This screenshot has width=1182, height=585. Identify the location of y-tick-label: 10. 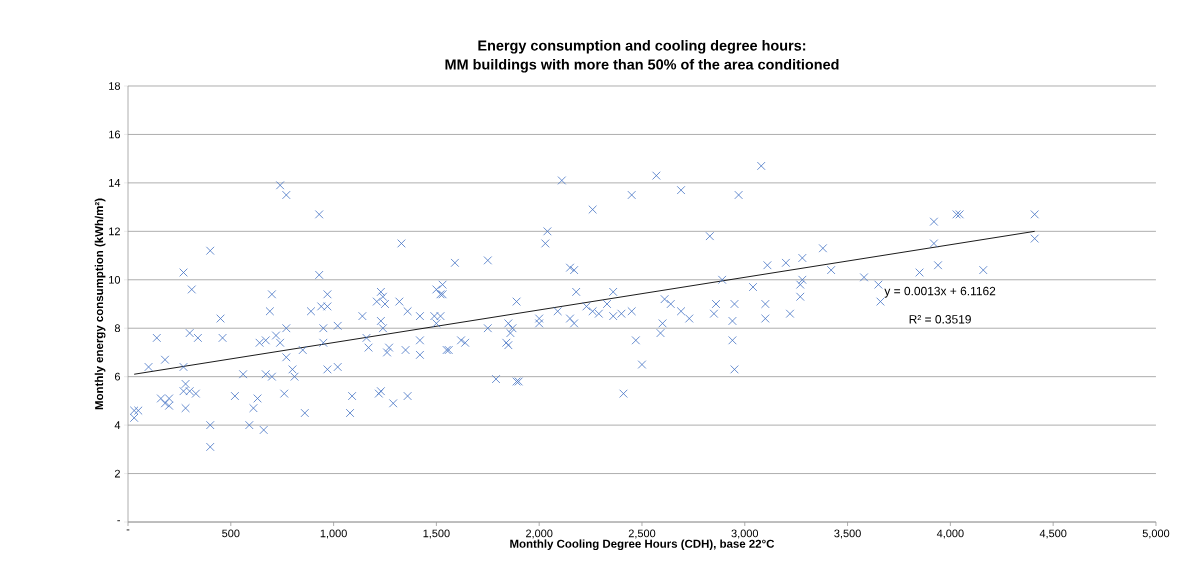
(115, 279).